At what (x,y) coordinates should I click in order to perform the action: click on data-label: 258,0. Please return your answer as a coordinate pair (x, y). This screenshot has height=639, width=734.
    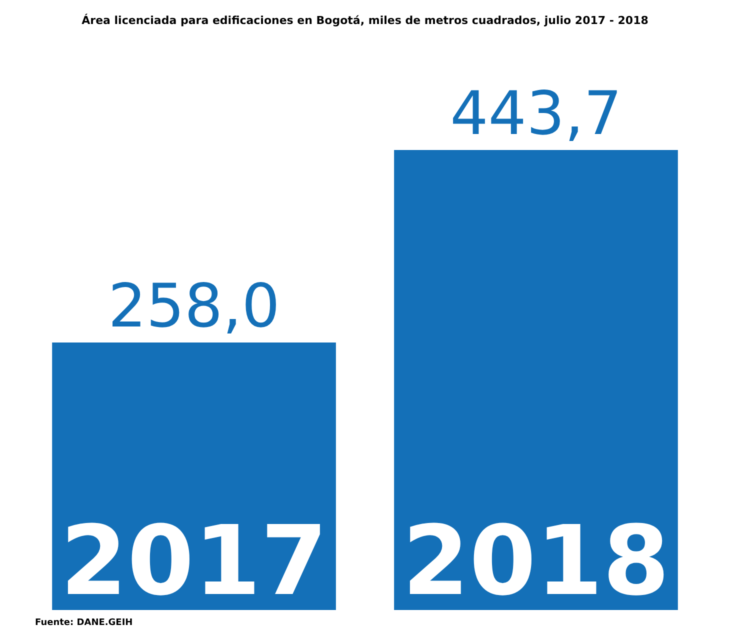
    Looking at the image, I should click on (194, 307).